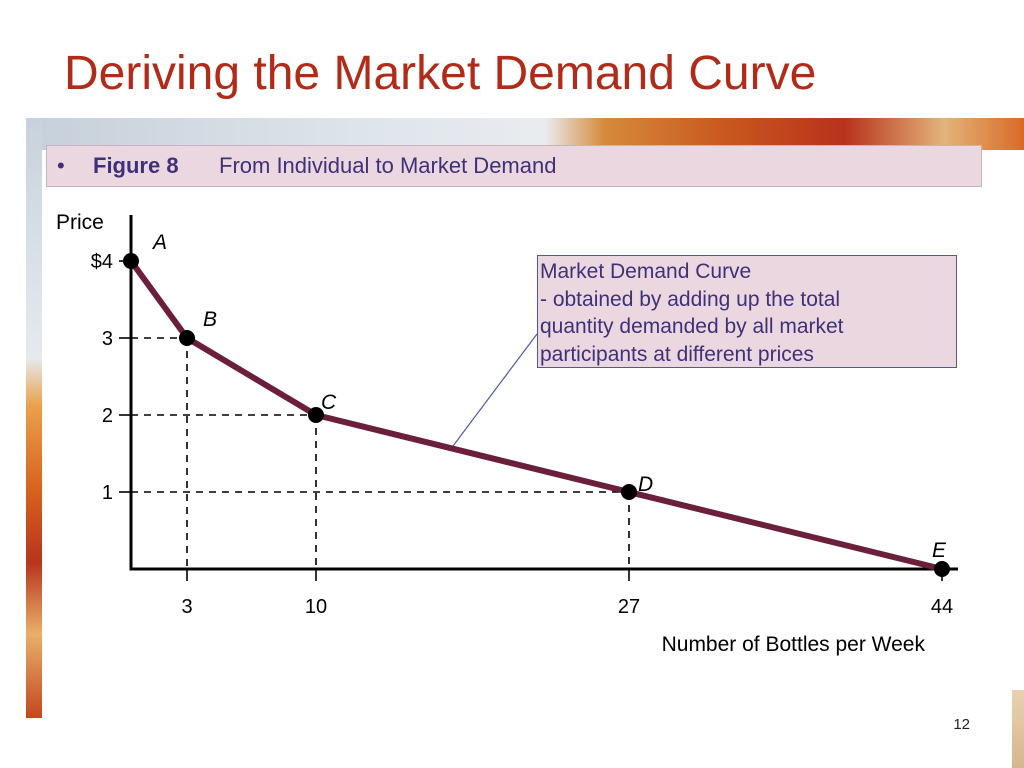 The image size is (1024, 768). What do you see at coordinates (1018, 729) in the screenshot?
I see `decorative-right-strip` at bounding box center [1018, 729].